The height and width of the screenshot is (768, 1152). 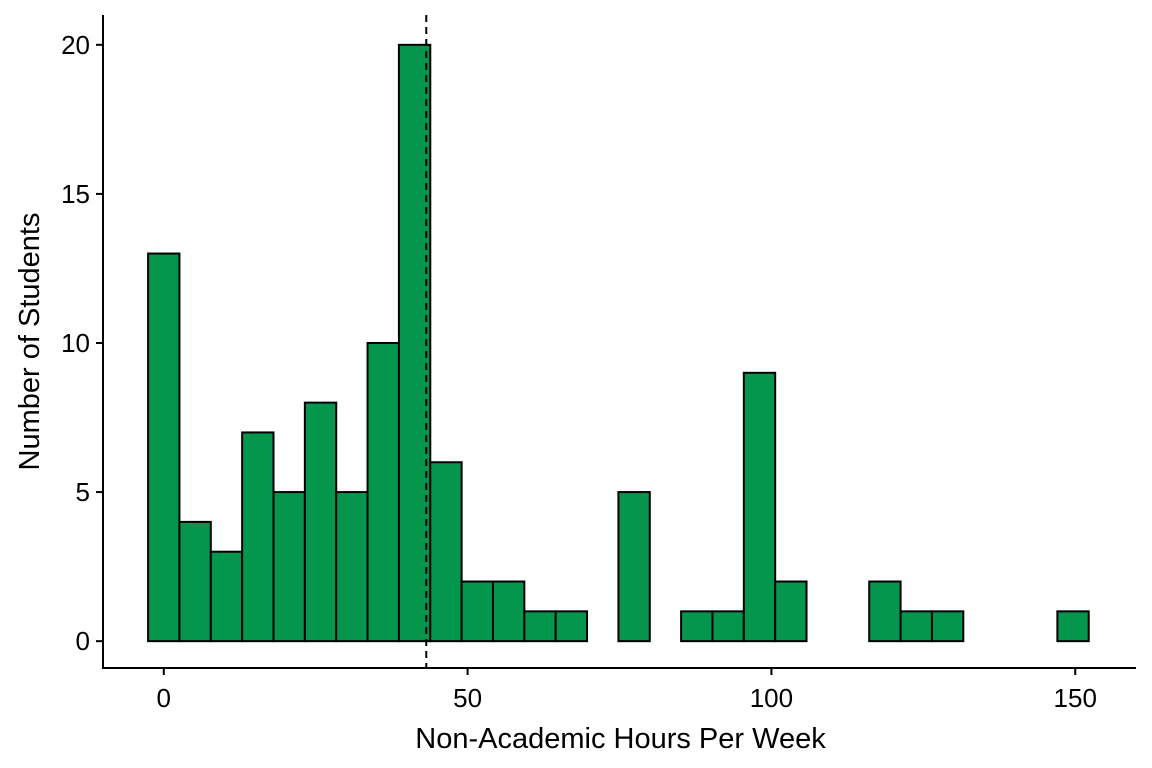 I want to click on x-ticks-group: 0 50 100 150, so click(x=627, y=690).